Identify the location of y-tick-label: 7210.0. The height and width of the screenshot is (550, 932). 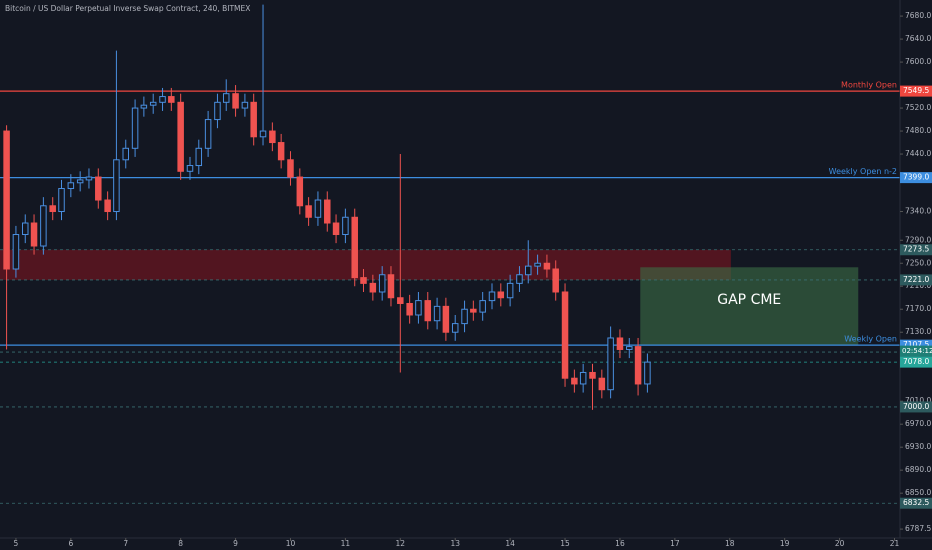
(918, 285).